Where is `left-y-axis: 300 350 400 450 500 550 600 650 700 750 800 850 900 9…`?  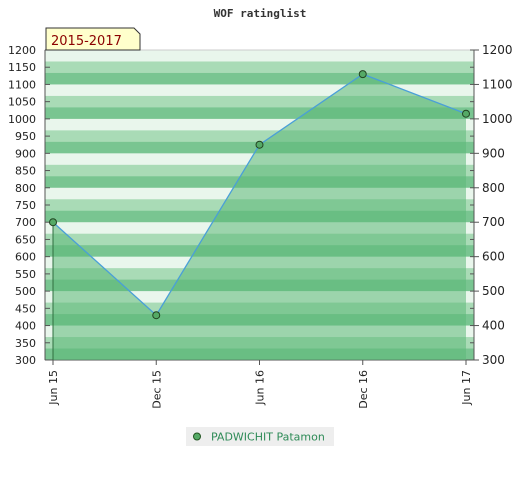 left-y-axis: 300 350 400 450 500 550 600 650 700 750 800 850 900 9… is located at coordinates (29, 205).